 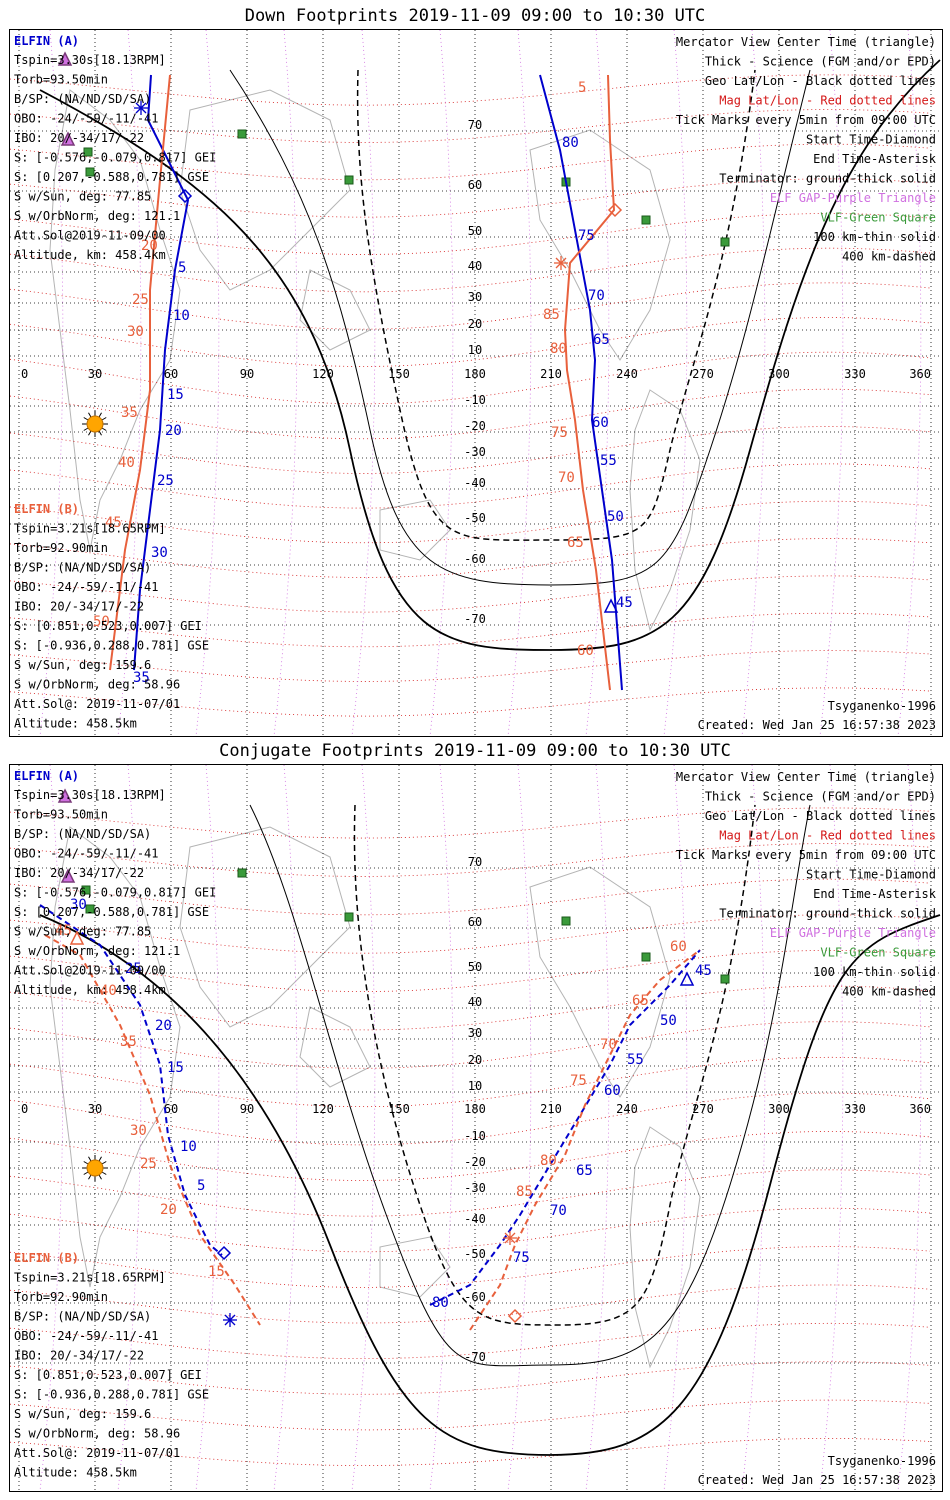 What do you see at coordinates (475, 324) in the screenshot?
I see `lat-label: 20` at bounding box center [475, 324].